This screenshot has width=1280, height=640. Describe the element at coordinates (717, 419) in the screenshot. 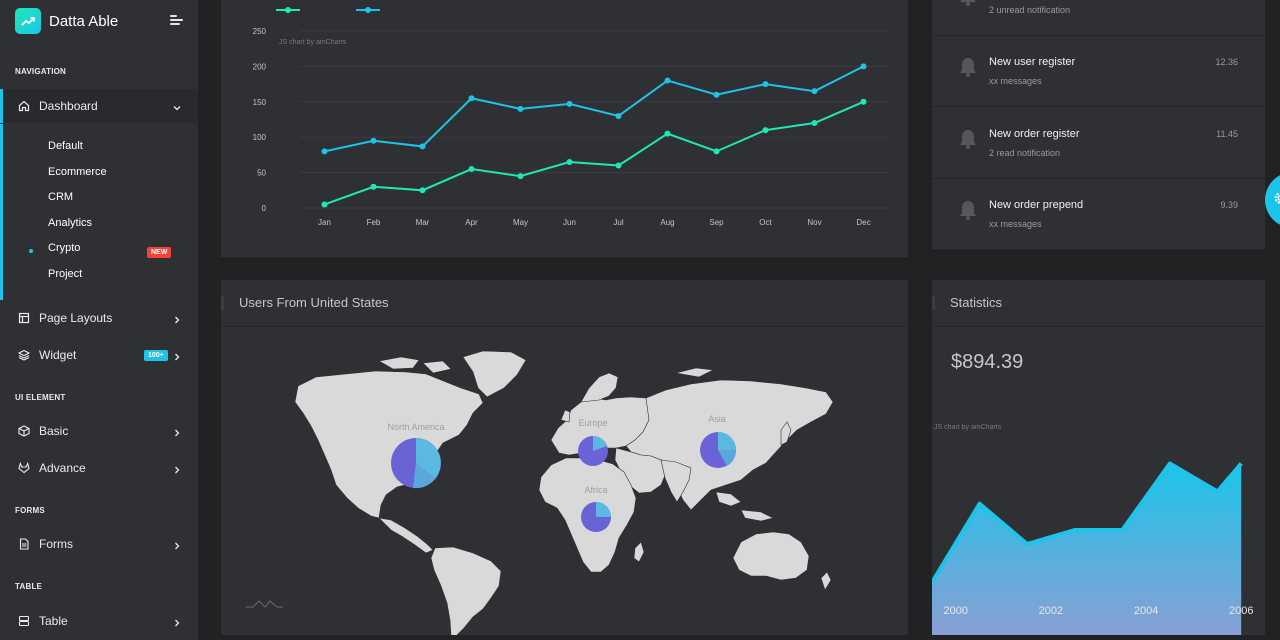

I see `region-label: Asia` at that location.